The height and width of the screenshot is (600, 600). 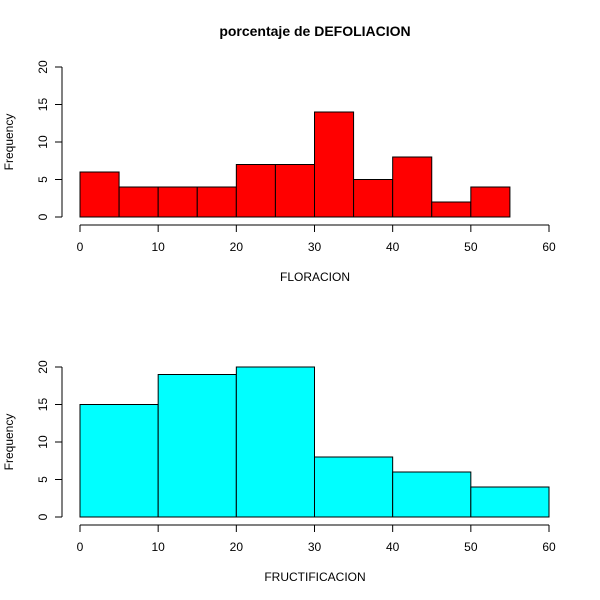 I want to click on x-axis-label: FRUCTIFICACION, so click(x=314, y=577).